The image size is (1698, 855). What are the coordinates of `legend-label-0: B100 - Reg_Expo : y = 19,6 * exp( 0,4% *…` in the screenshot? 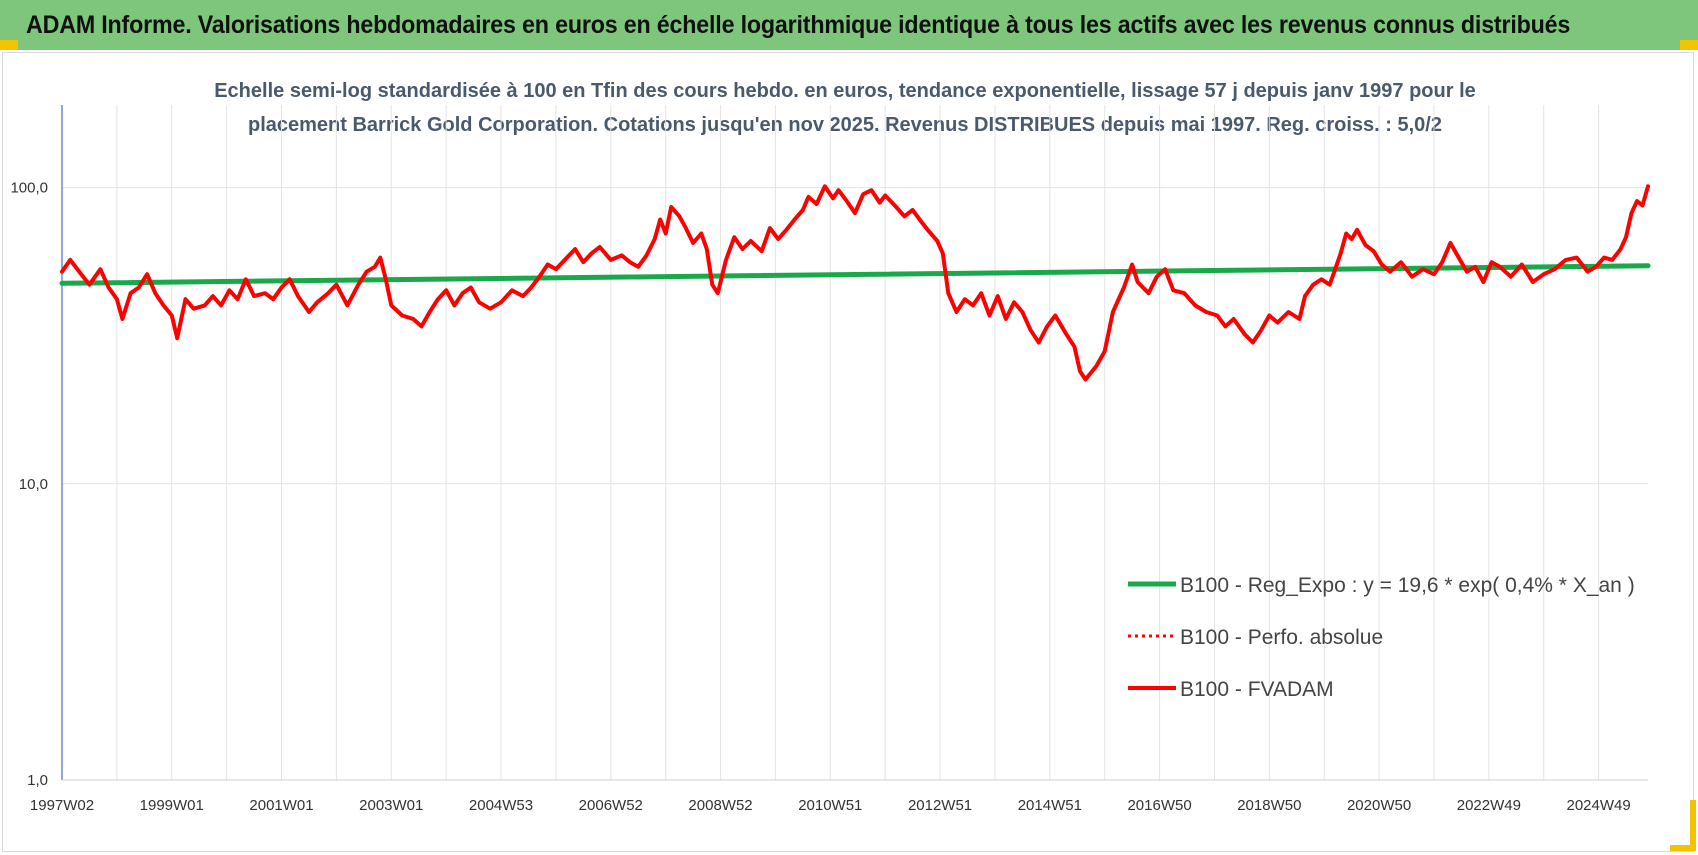 It's located at (1407, 585).